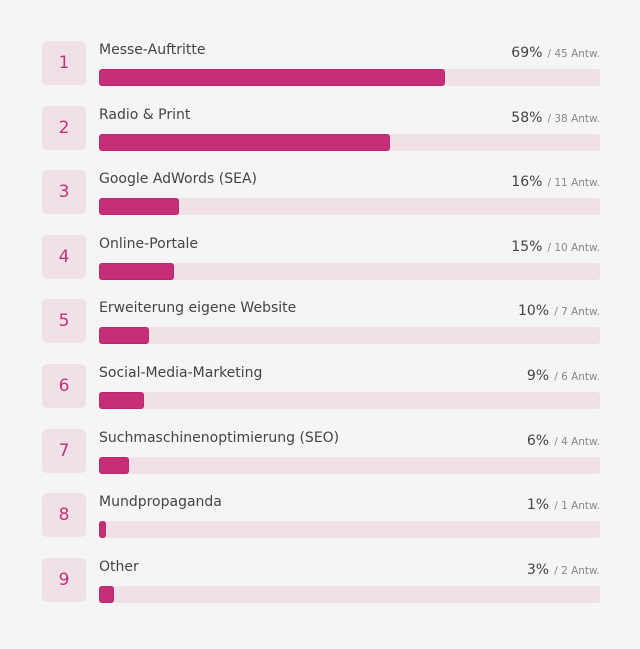  I want to click on rank-badge: 2, so click(64, 127).